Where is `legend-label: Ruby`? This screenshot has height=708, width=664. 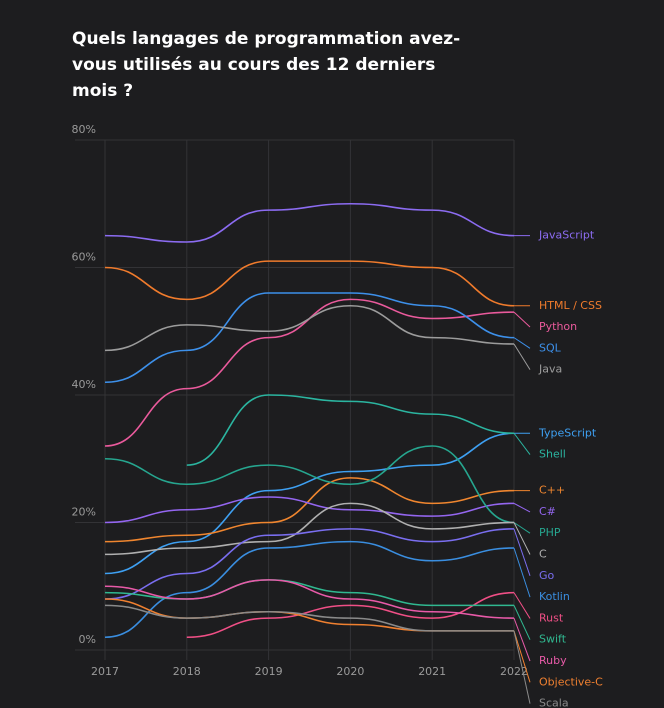
legend-label: Ruby is located at coordinates (553, 660).